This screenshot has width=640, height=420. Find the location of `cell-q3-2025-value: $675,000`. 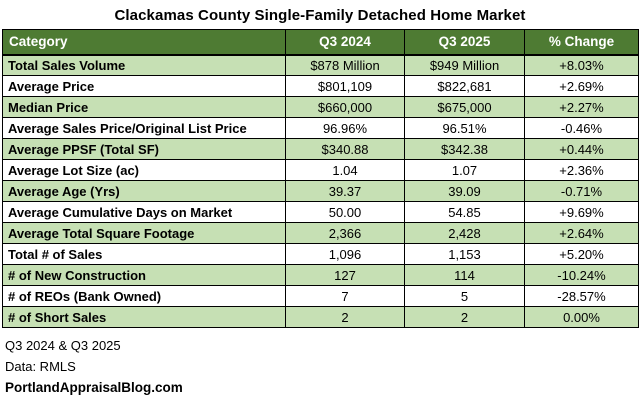

cell-q3-2025-value: $675,000 is located at coordinates (464, 107).